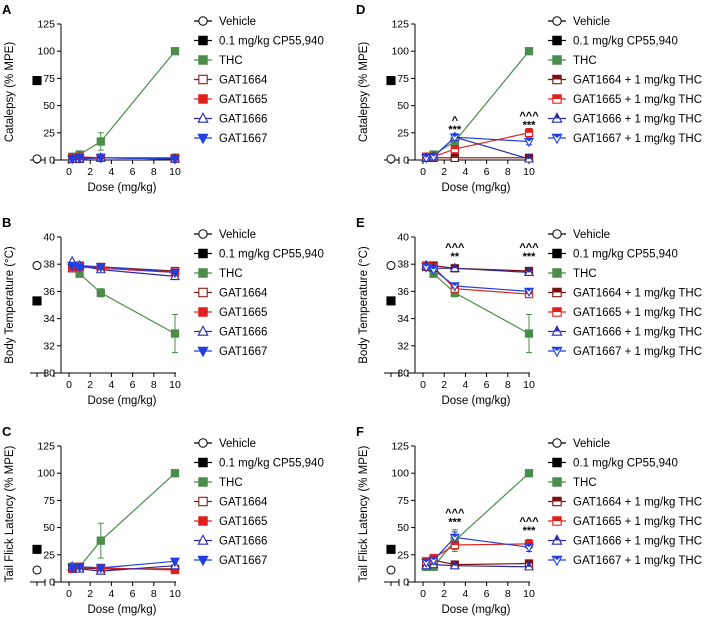  I want to click on y-tick-label: 34, so click(49, 319).